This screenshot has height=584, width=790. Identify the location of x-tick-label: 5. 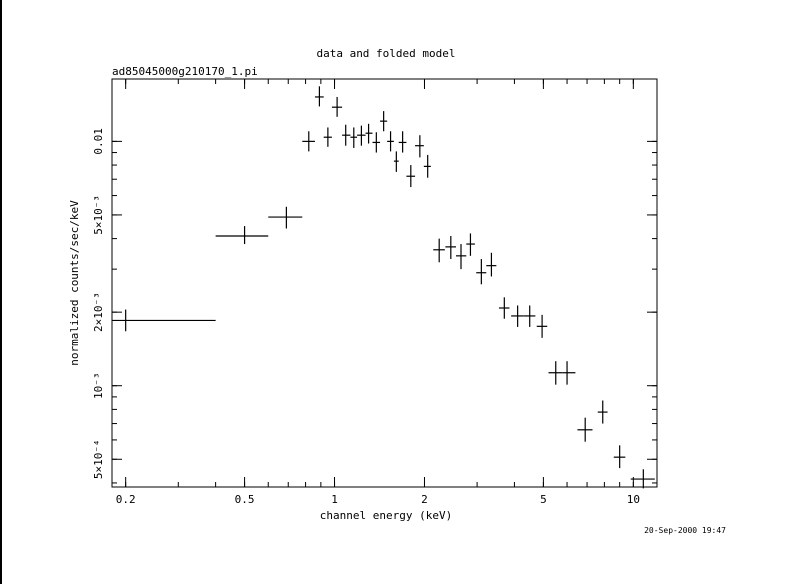
(543, 499).